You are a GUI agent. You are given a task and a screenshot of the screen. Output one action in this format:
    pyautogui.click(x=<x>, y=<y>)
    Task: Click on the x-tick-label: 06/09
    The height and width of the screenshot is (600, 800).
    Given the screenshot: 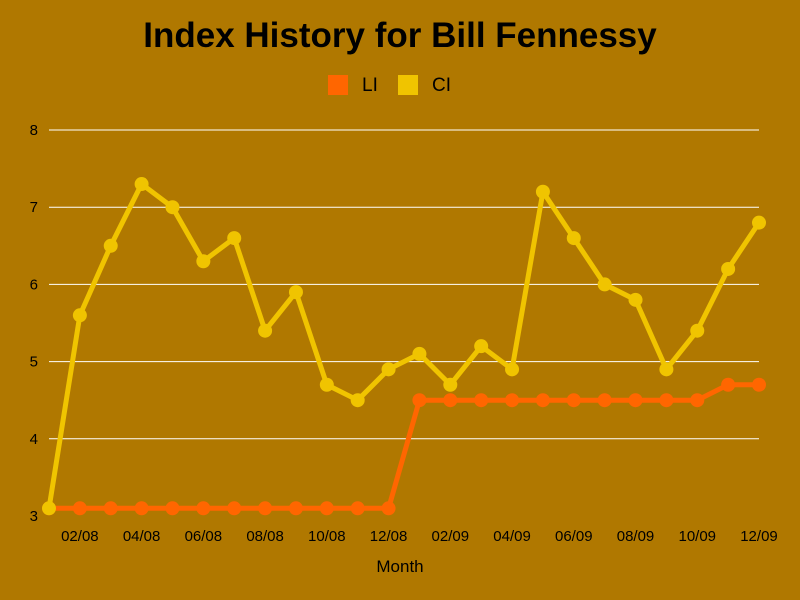 What is the action you would take?
    pyautogui.click(x=574, y=536)
    